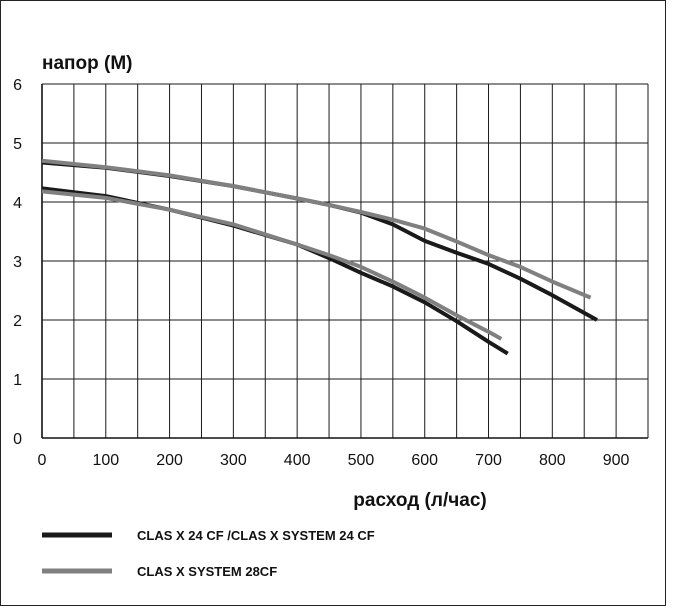 The height and width of the screenshot is (610, 673). I want to click on x-tick-label: 100, so click(105, 460).